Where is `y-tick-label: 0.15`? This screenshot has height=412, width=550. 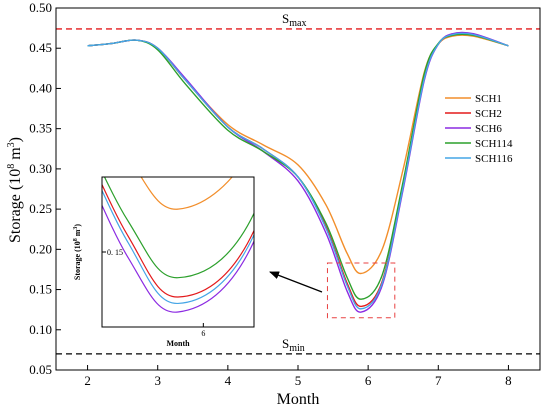 y-tick-label: 0.15 is located at coordinates (40, 289).